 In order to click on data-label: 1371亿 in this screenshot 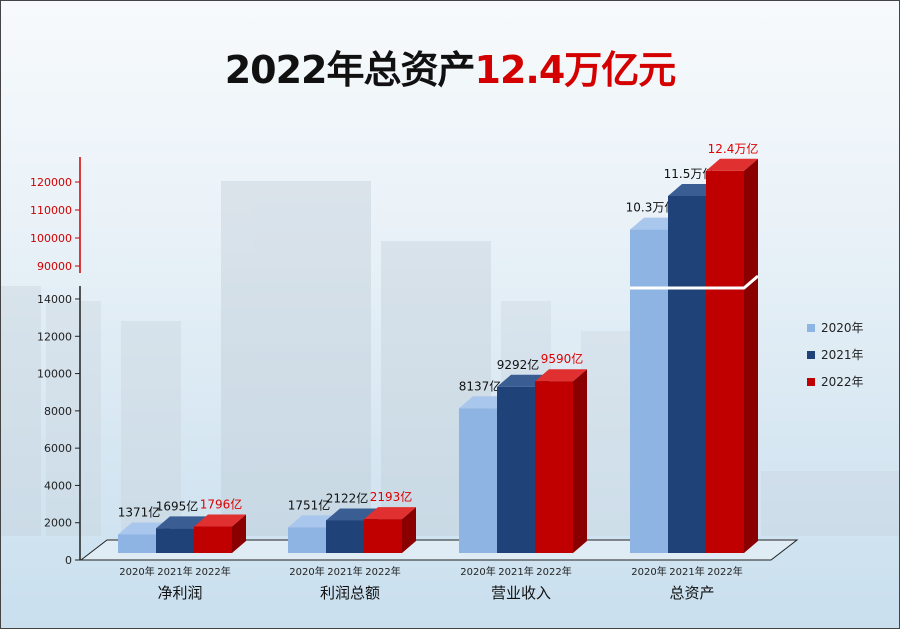, I will do `click(139, 511)`.